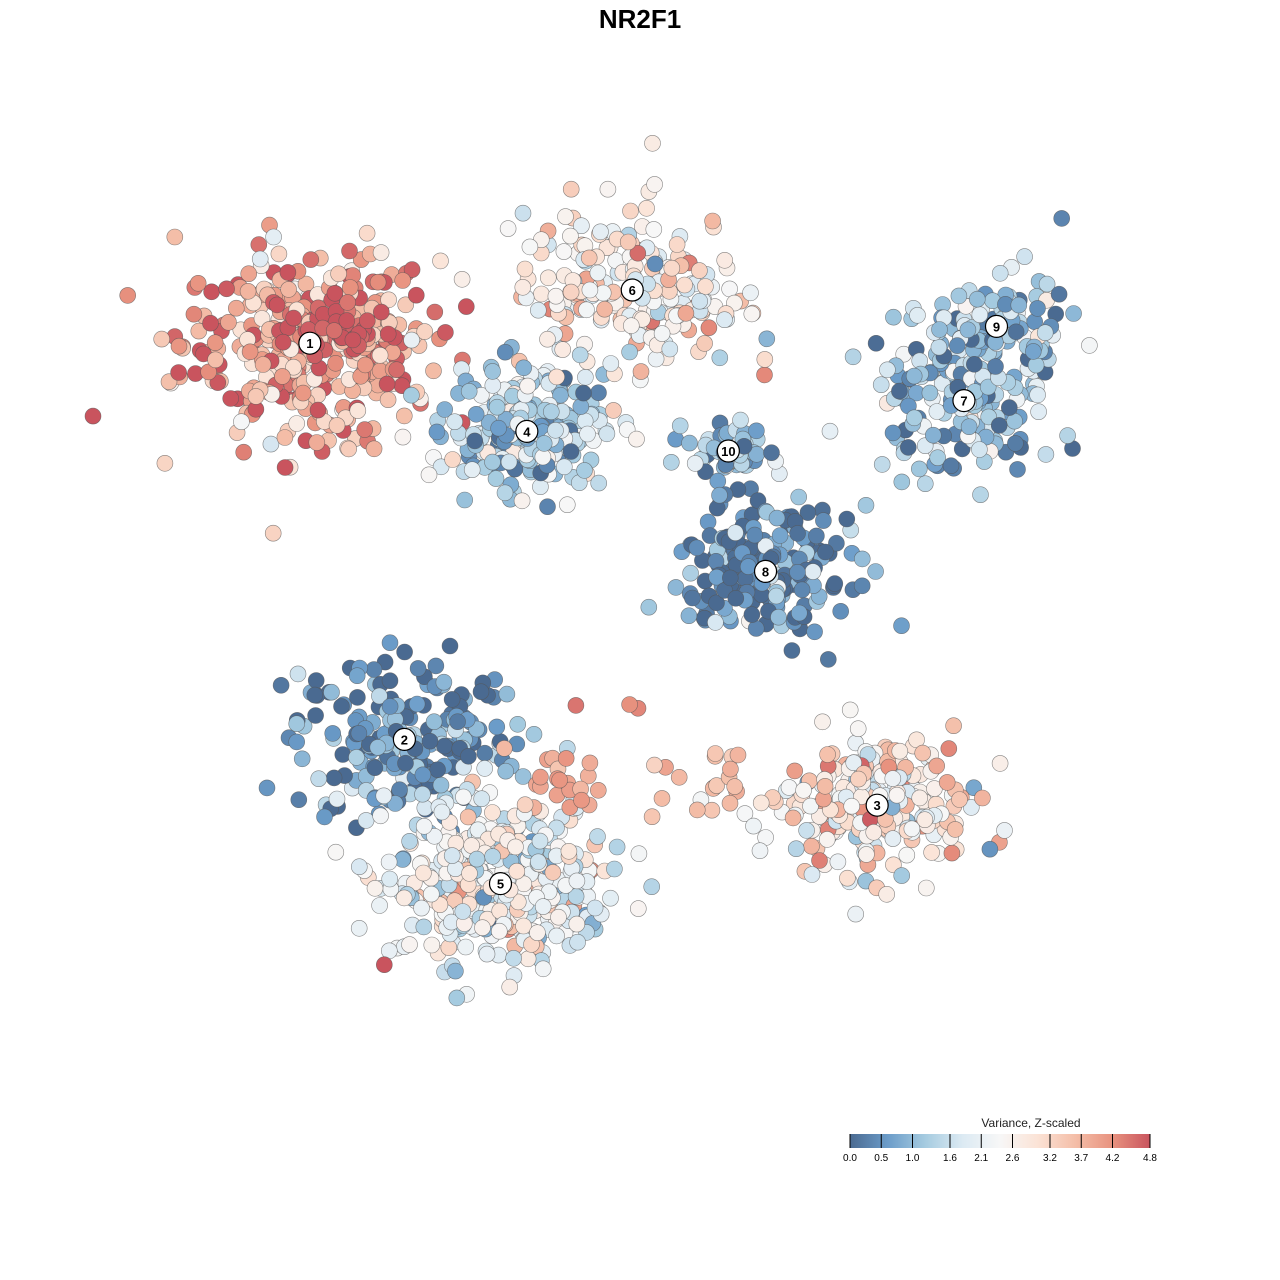 The height and width of the screenshot is (1280, 1280). I want to click on cluster-label-text: 10, so click(728, 451).